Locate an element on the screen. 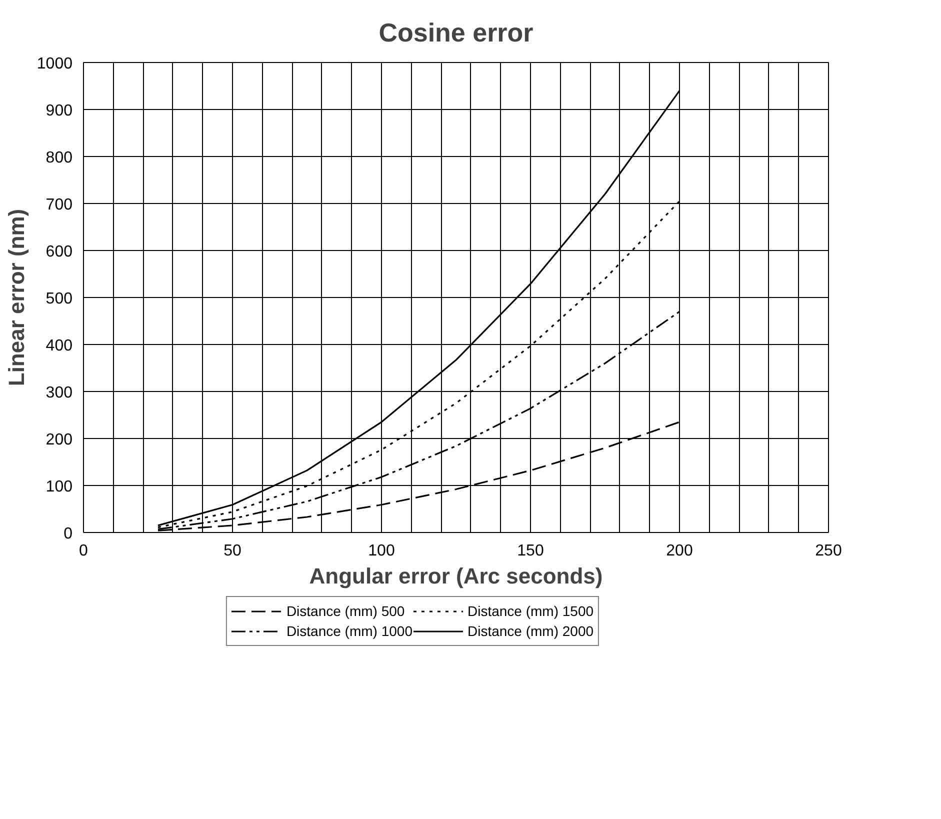  y-axis-title: Linear error (nm) is located at coordinates (16, 297).